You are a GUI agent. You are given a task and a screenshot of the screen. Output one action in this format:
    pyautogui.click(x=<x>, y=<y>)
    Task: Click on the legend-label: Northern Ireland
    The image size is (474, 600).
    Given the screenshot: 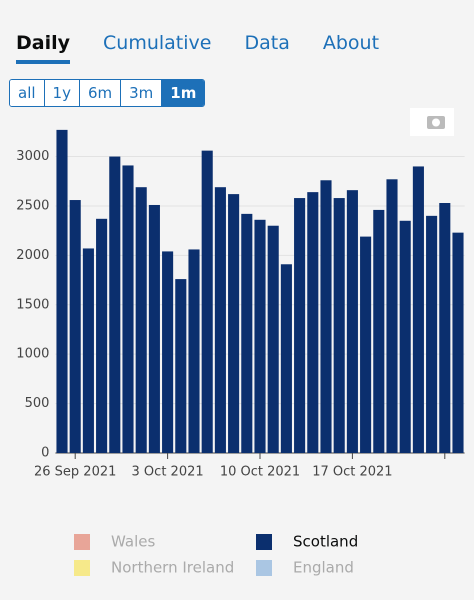 What is the action you would take?
    pyautogui.click(x=172, y=568)
    